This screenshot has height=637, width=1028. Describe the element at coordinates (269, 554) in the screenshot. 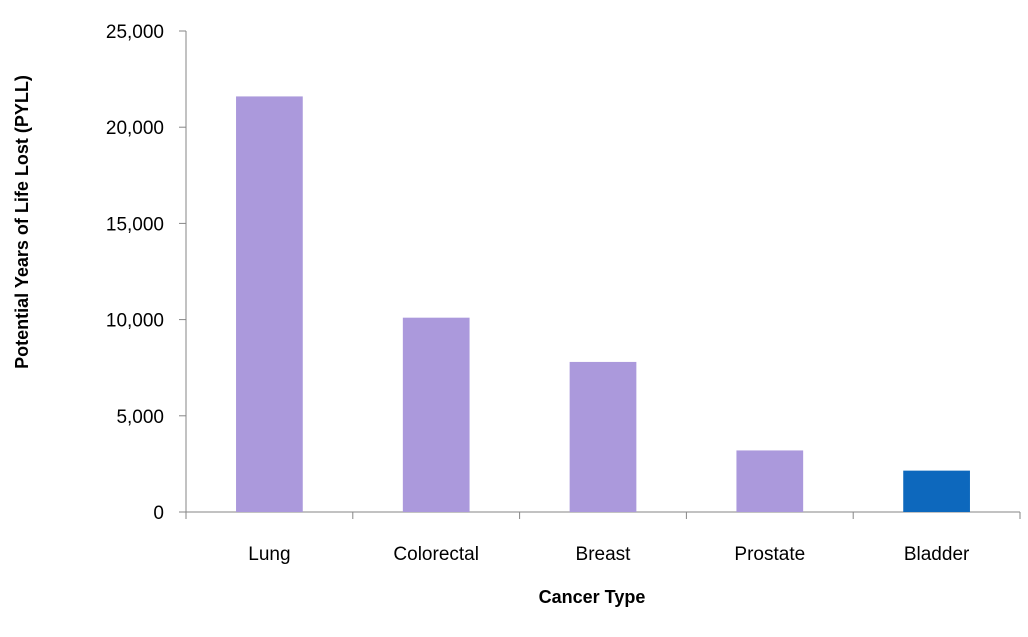

I see `x-tick-label: Lung` at that location.